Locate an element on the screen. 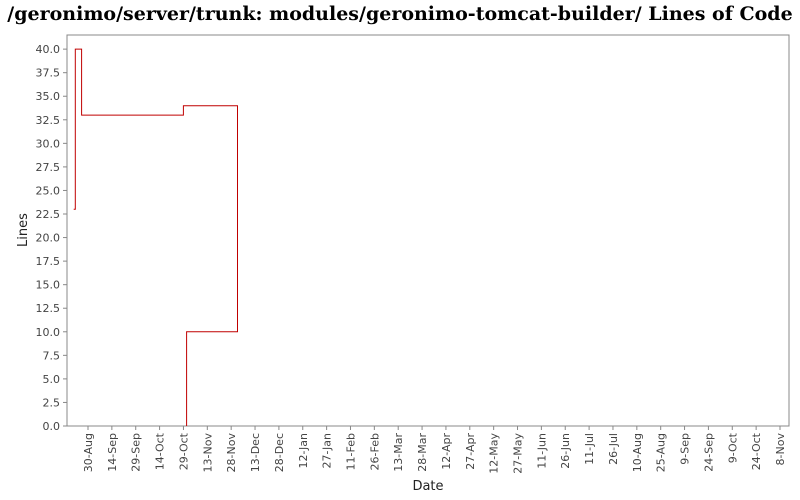 Image resolution: width=800 pixels, height=500 pixels. x-tick-label: 13-Dec is located at coordinates (255, 452).